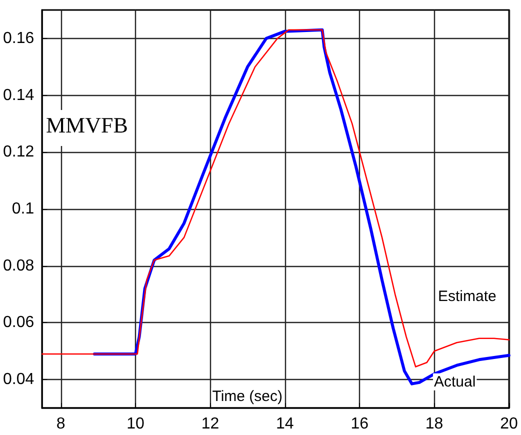  Describe the element at coordinates (467, 296) in the screenshot. I see `text: Estimate` at that location.